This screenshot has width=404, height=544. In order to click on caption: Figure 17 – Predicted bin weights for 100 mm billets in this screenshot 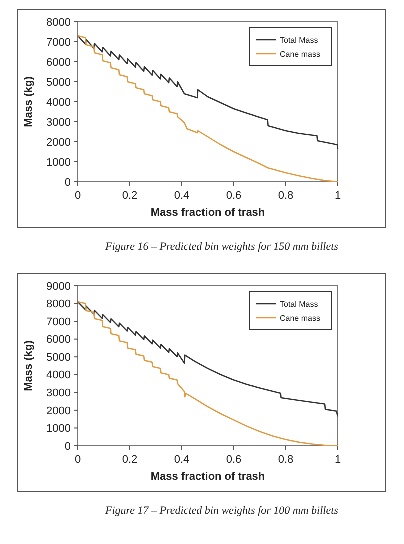, I will do `click(221, 511)`.